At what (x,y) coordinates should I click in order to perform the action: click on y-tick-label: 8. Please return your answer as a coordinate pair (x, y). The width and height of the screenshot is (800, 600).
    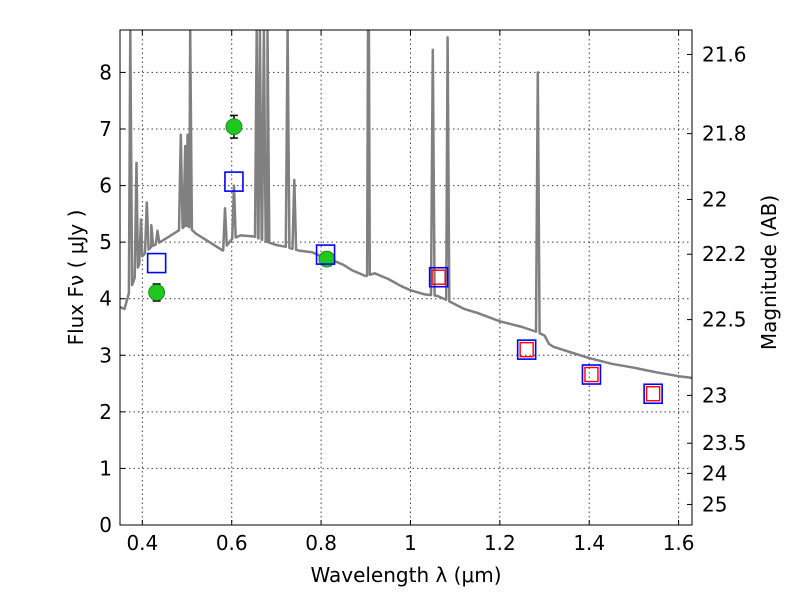
    Looking at the image, I should click on (105, 72).